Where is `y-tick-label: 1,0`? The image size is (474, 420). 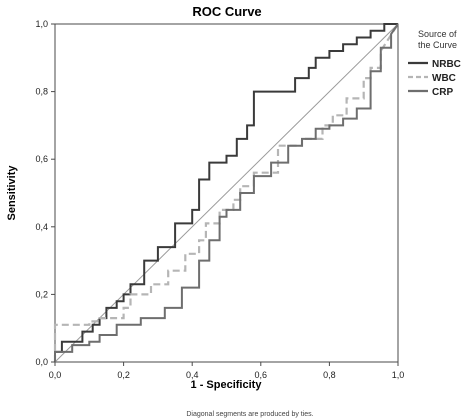
y-tick-label: 1,0 is located at coordinates (41, 24).